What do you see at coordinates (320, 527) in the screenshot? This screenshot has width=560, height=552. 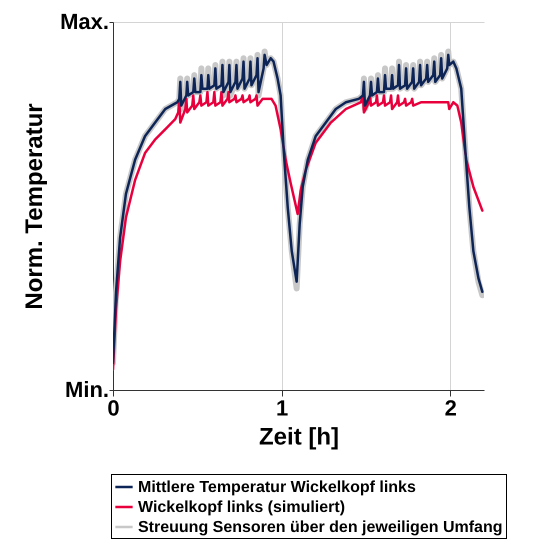 I see `legend-label: Streuung Sensoren über den jeweiligen Umfang` at bounding box center [320, 527].